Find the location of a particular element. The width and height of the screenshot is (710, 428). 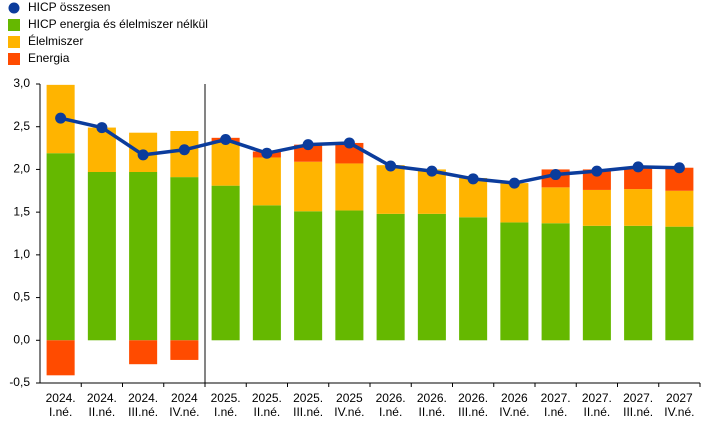

y-tick-label: 1,5 is located at coordinates (21, 211).